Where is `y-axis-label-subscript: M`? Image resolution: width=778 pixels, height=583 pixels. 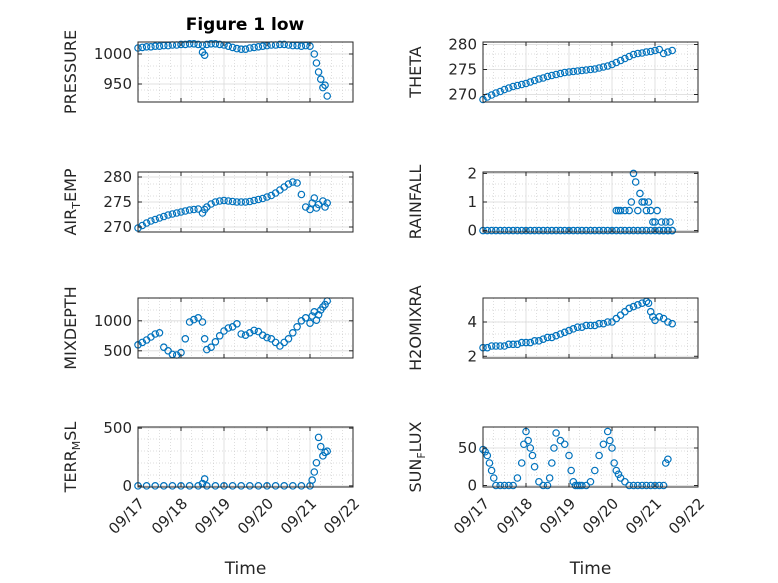 y-axis-label-subscript: M is located at coordinates (76, 446).